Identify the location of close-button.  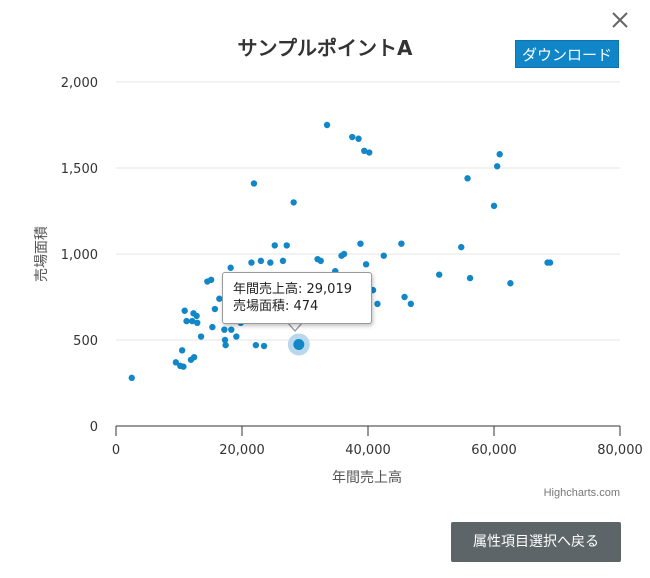
(620, 20).